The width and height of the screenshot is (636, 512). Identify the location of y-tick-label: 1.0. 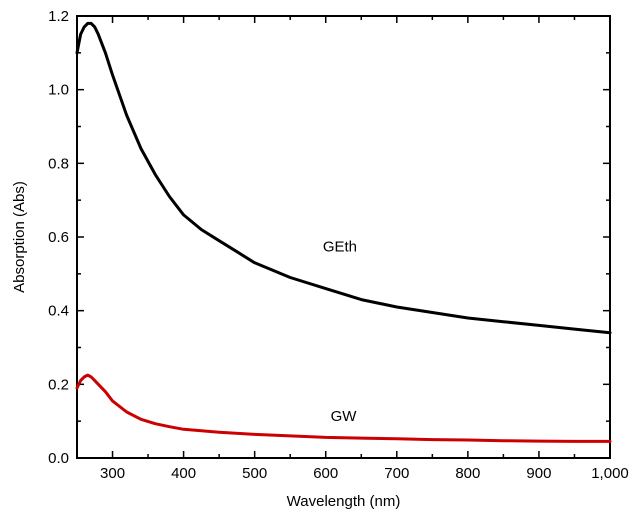
(58, 90).